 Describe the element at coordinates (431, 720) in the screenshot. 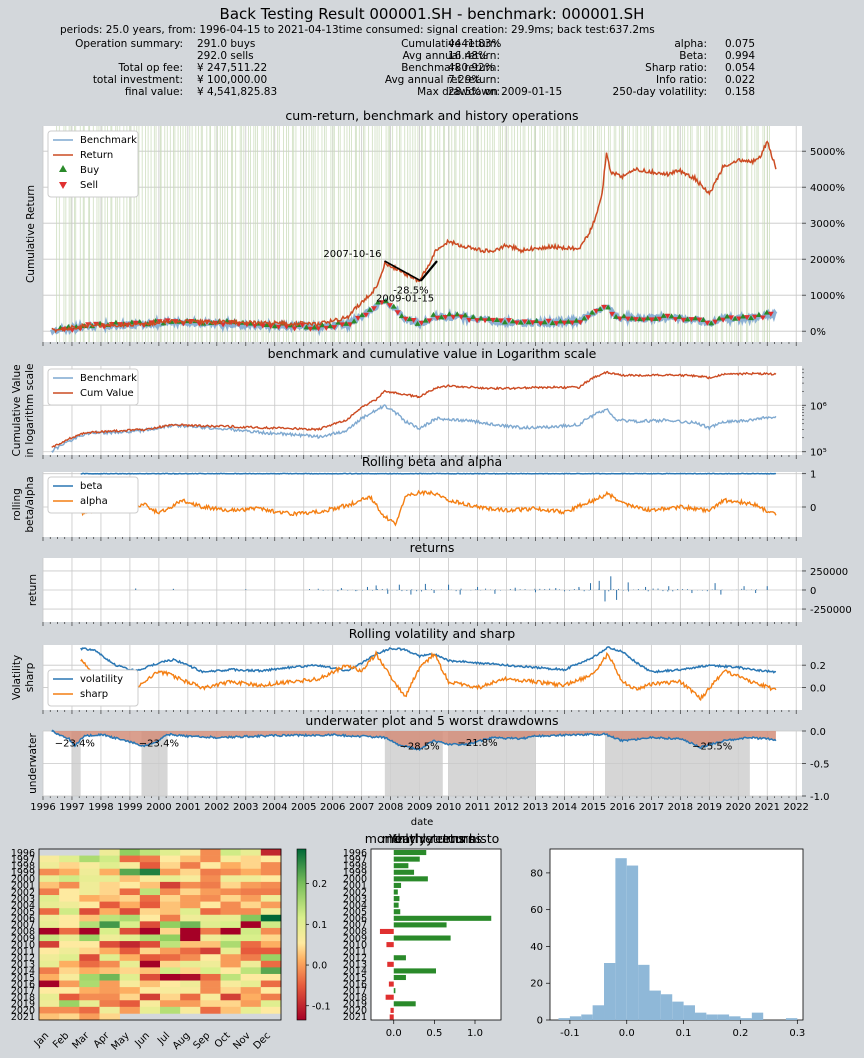

I see `panel-underwater-title: underwater plot and 5 worst drawdowns` at that location.